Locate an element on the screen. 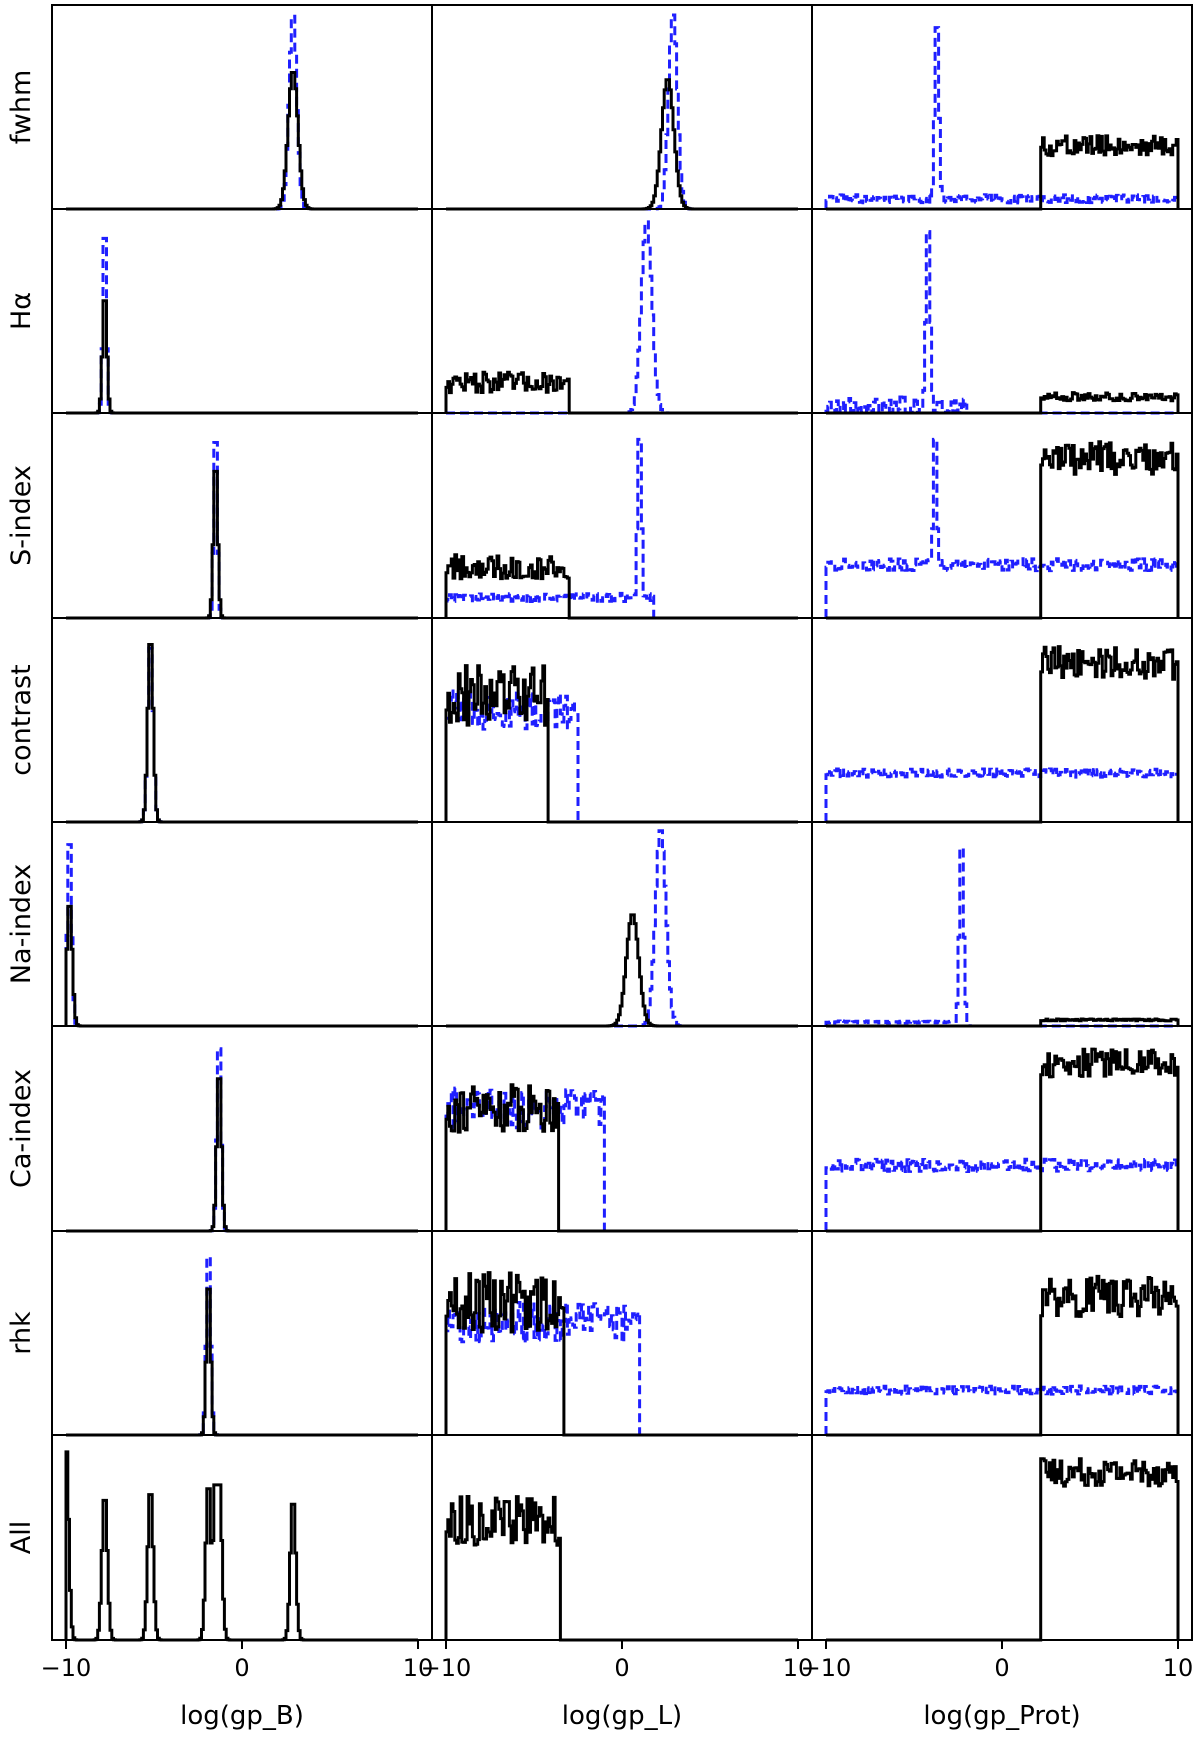 The image size is (1200, 1753). panel-fwhm-col2-dashed-histogram is located at coordinates (622, 112).